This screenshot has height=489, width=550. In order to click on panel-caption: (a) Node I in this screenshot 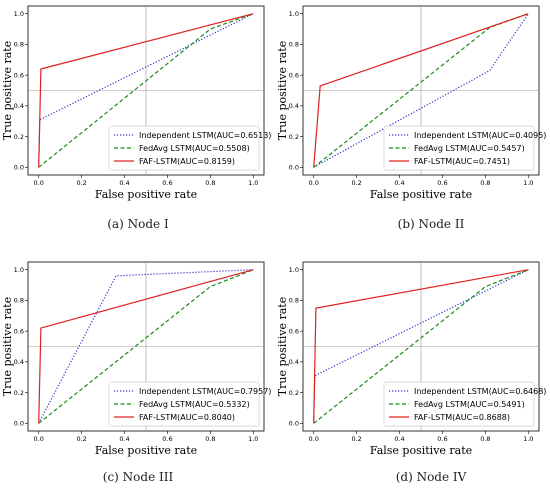, I will do `click(138, 224)`.